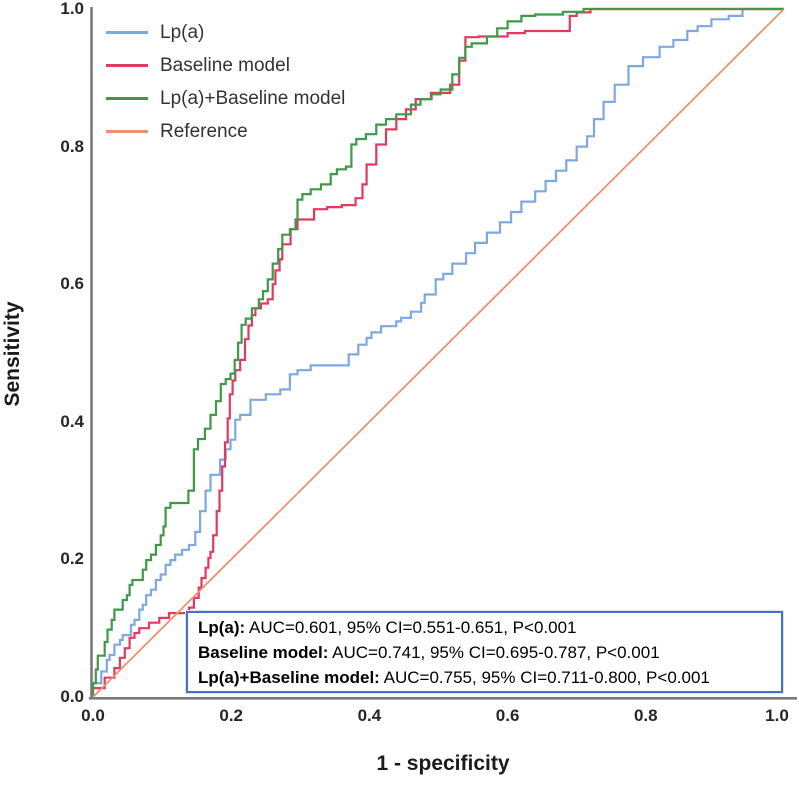  Describe the element at coordinates (72, 146) in the screenshot. I see `y-tick-0.8: 0.8` at that location.